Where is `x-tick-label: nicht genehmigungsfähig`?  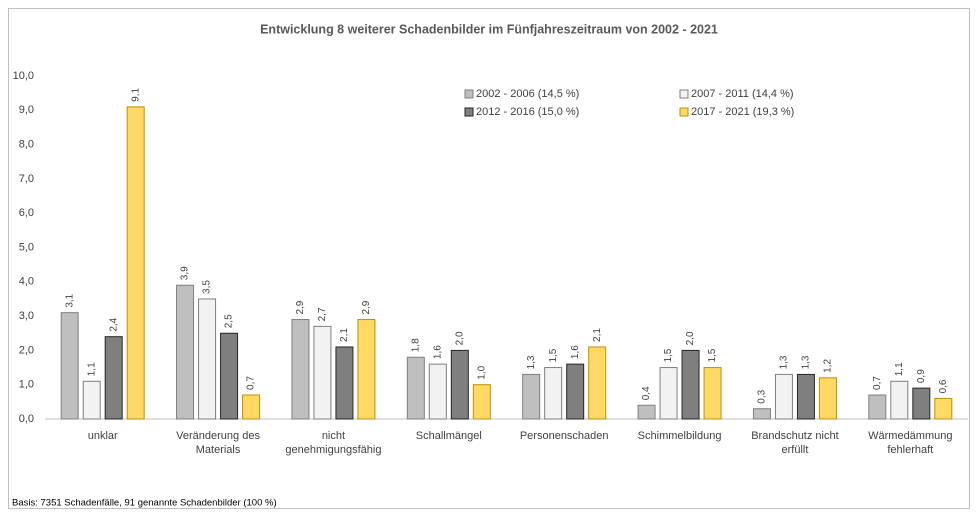 x-tick-label: nicht genehmigungsfähig is located at coordinates (333, 443).